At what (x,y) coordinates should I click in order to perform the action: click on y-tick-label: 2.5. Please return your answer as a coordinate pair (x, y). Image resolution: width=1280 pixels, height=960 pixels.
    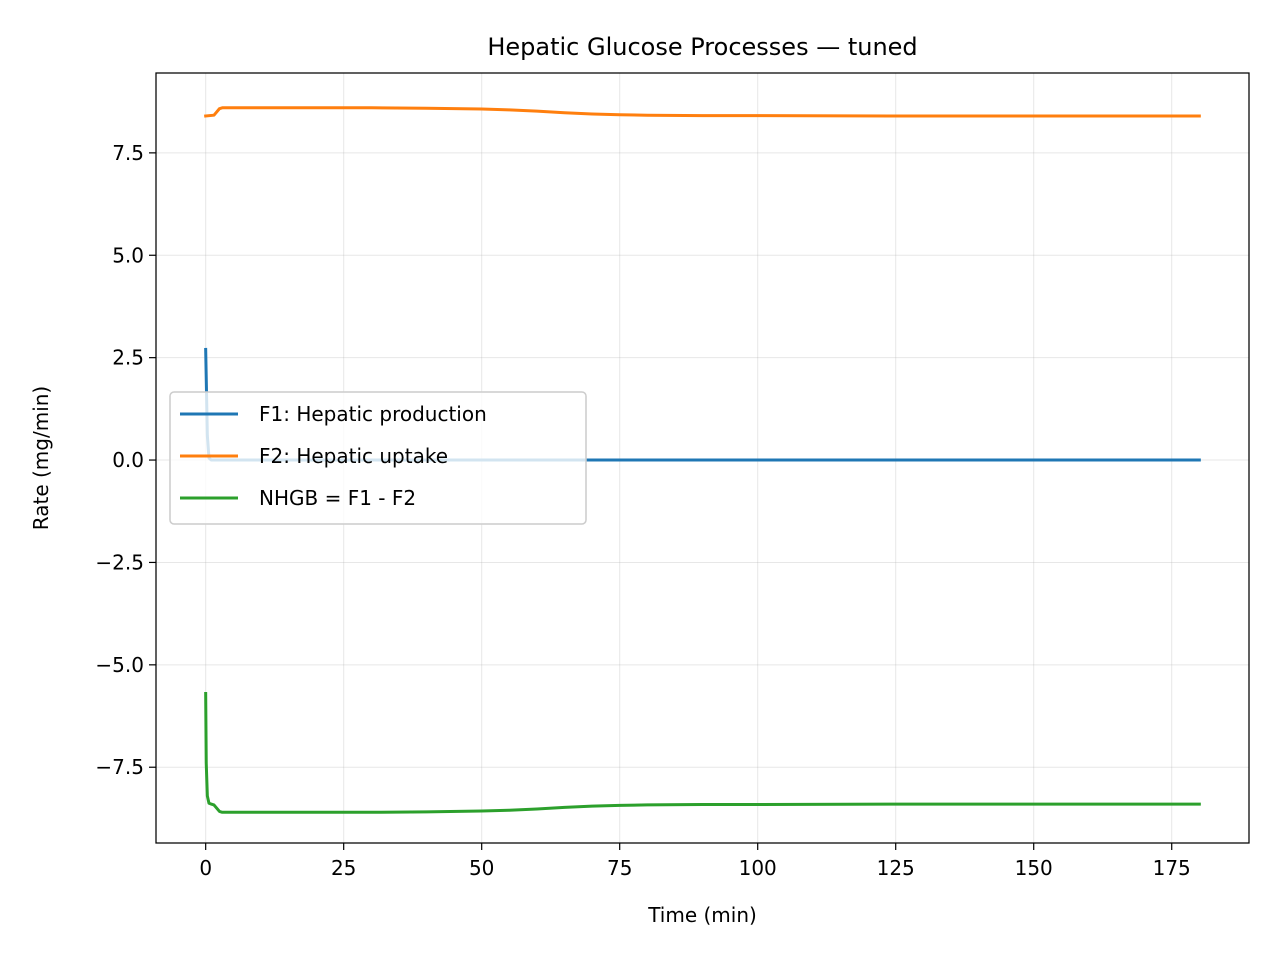
    Looking at the image, I should click on (128, 358).